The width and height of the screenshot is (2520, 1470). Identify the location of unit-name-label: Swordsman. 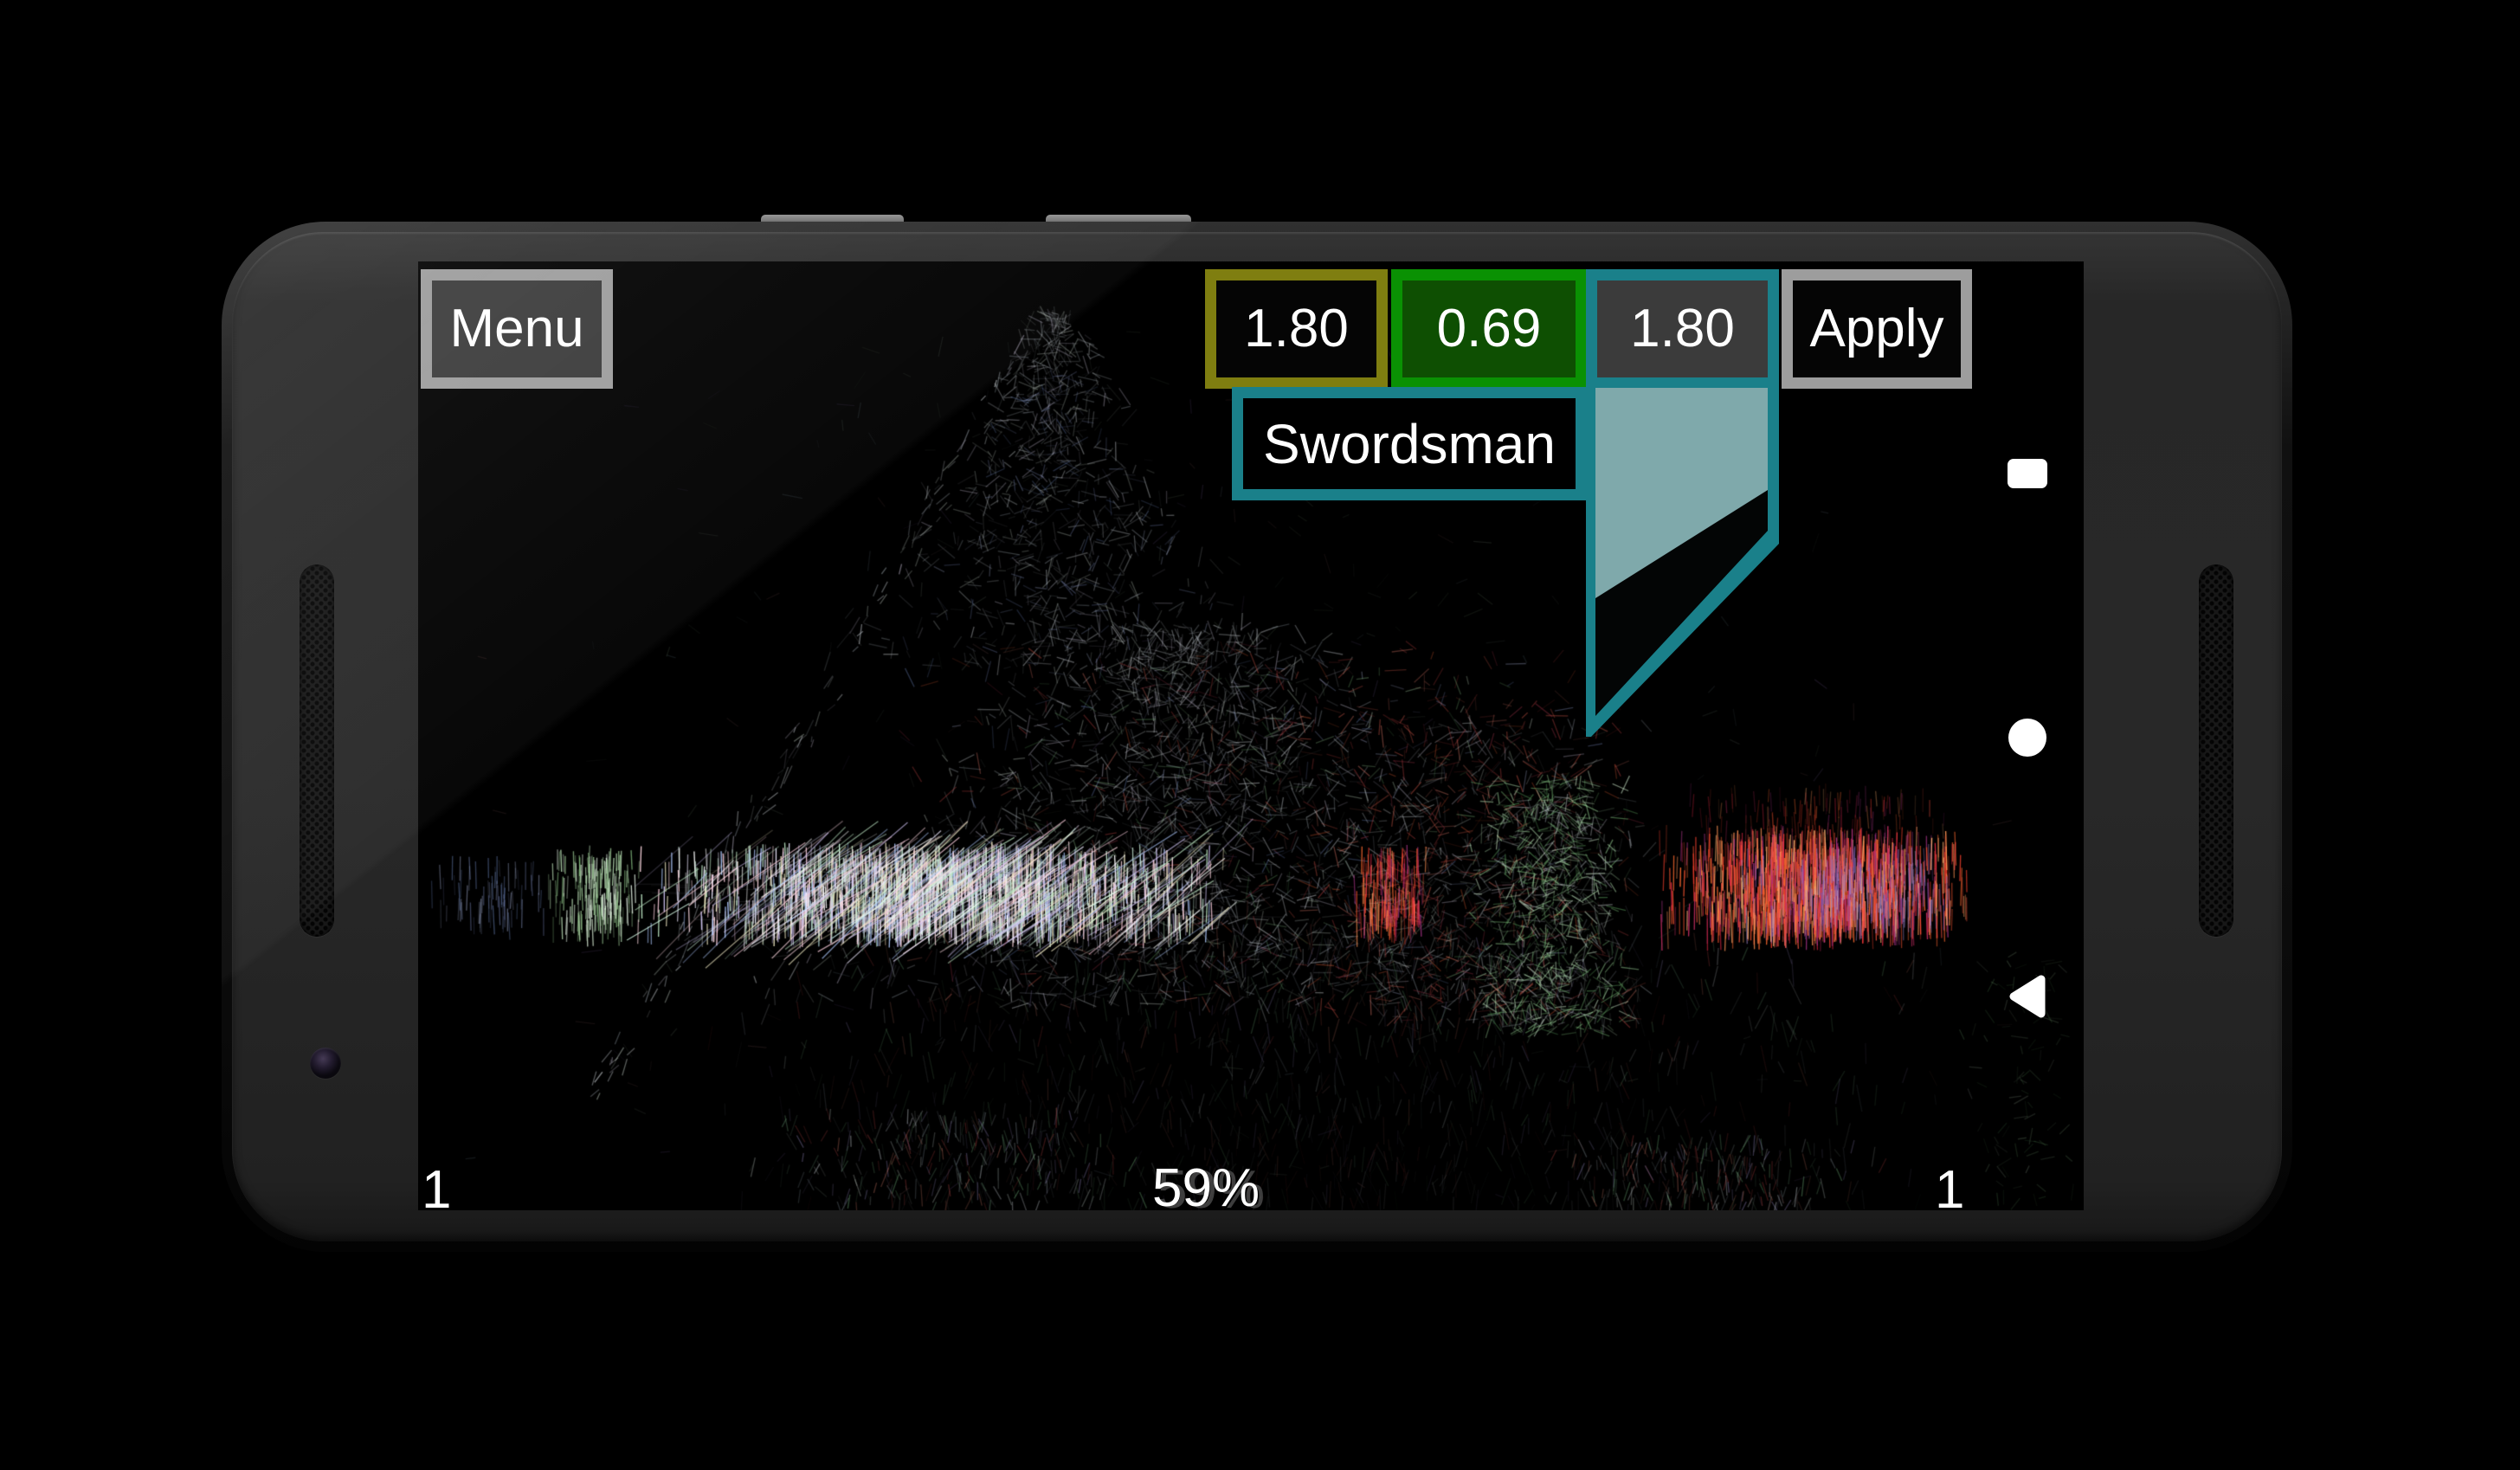
(1409, 443).